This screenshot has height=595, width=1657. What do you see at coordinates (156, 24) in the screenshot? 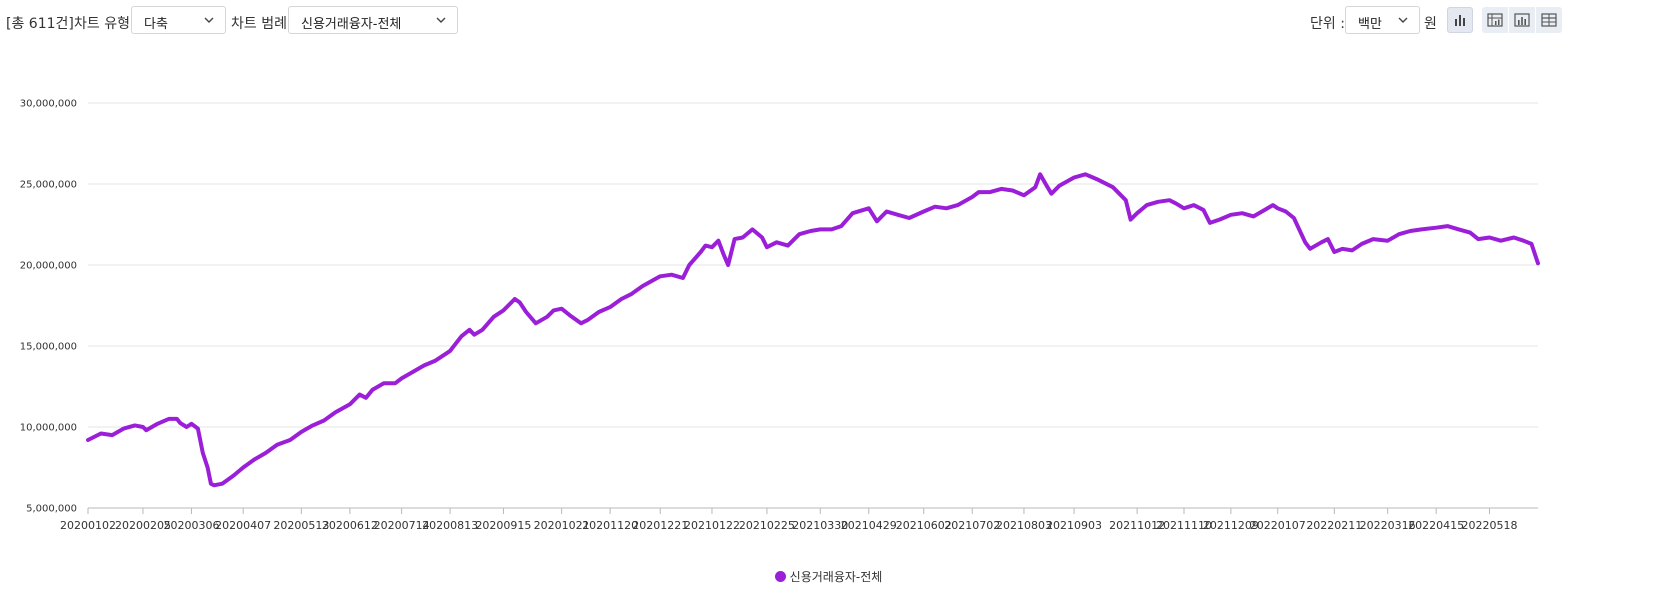
I see `chart-type-value: 다축` at bounding box center [156, 24].